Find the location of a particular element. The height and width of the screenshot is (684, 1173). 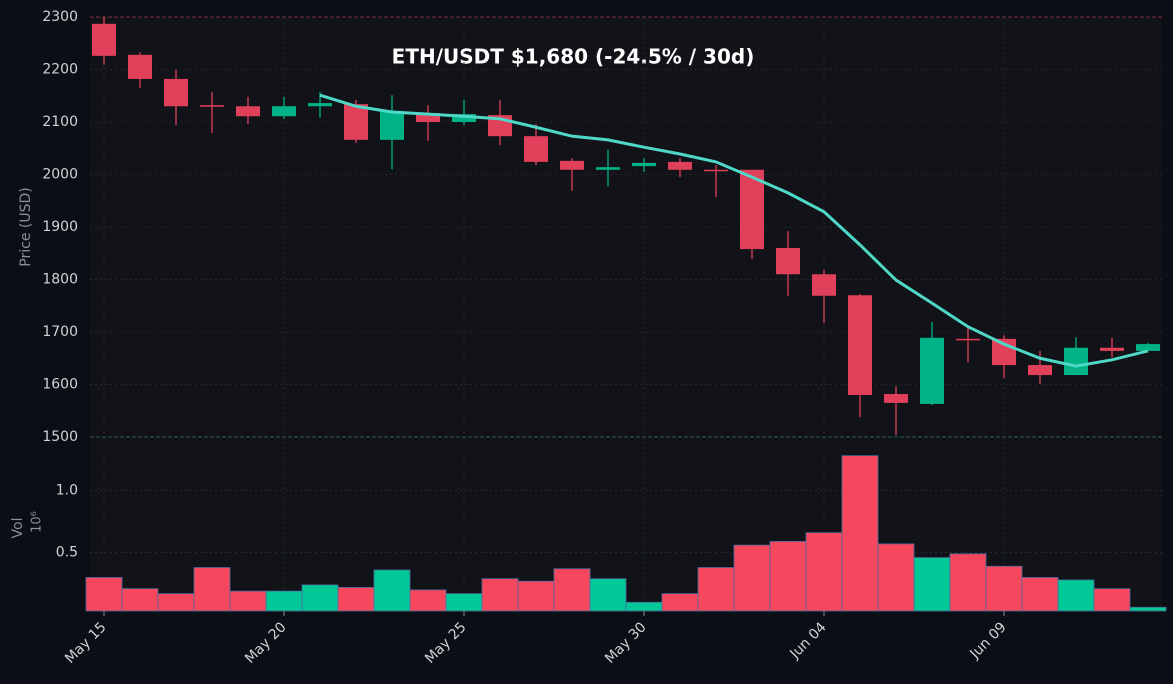

volume-tick-label: 0.5 is located at coordinates (67, 553).